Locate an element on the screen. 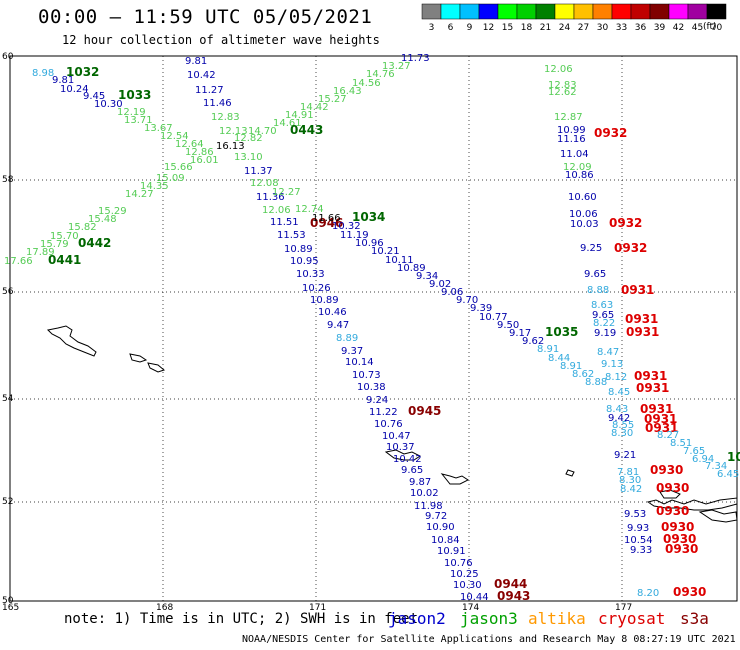 This screenshot has height=650, width=740. wave-height-value: 9.19 is located at coordinates (605, 333).